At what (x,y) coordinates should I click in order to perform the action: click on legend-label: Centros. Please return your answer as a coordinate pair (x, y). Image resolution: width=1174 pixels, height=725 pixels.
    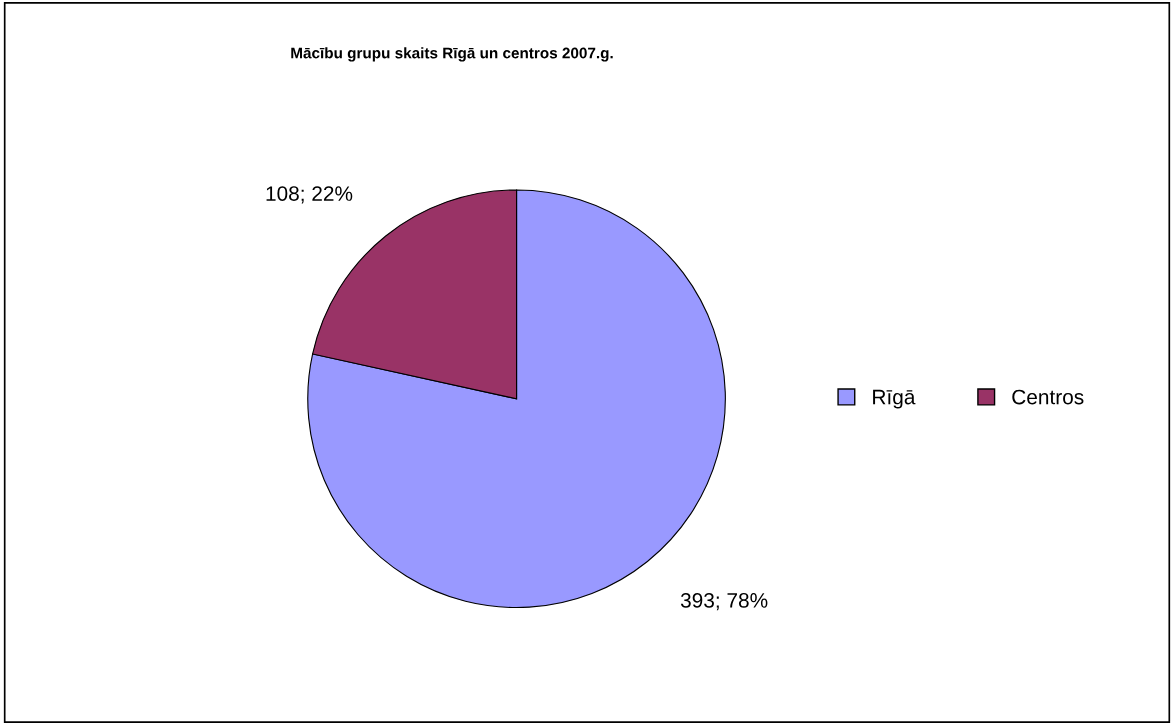
    Looking at the image, I should click on (1048, 397).